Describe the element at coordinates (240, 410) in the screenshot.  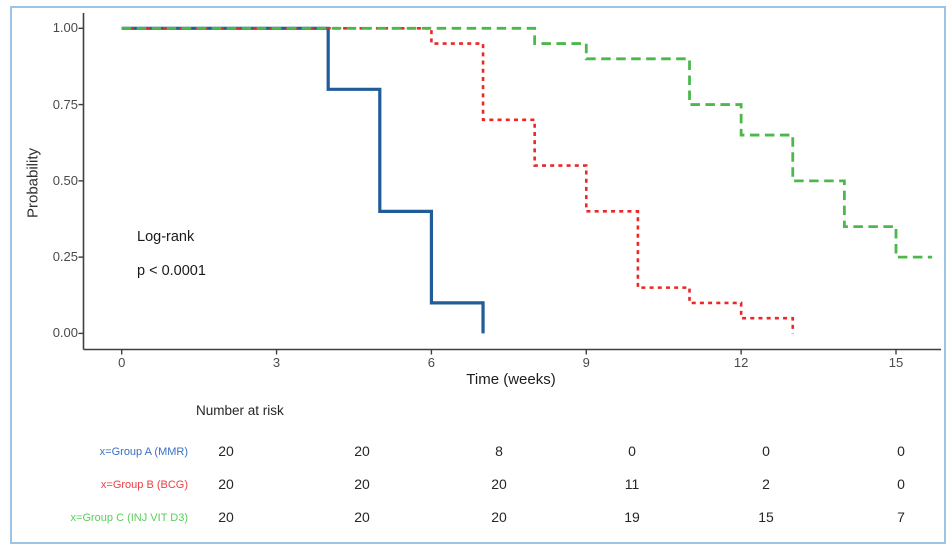
I see `risk-table-header: Number at risk` at that location.